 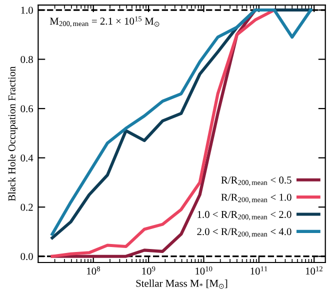 I want to click on legend-label: 1.0 < R/R$_{200,mean}$ < 2.0, so click(x=245, y=215).